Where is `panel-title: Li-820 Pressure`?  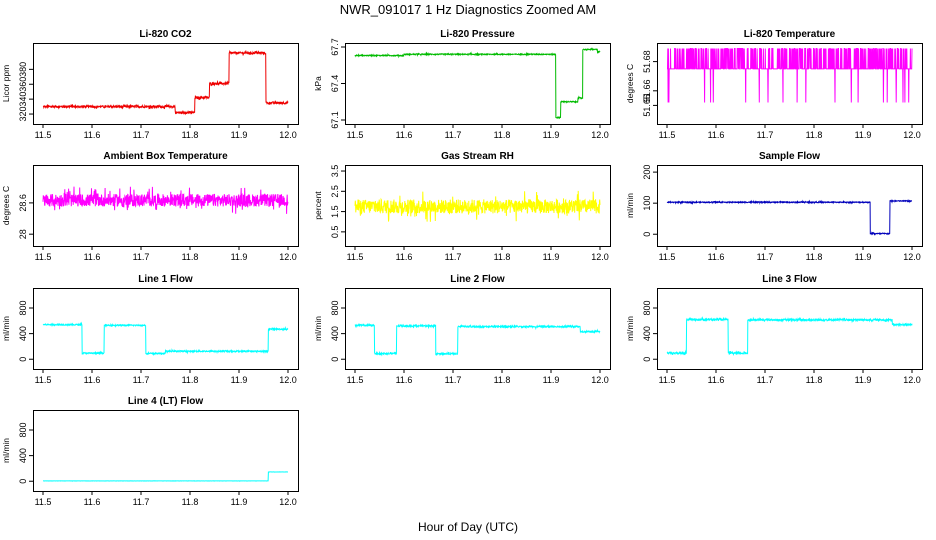
panel-title: Li-820 Pressure is located at coordinates (477, 34).